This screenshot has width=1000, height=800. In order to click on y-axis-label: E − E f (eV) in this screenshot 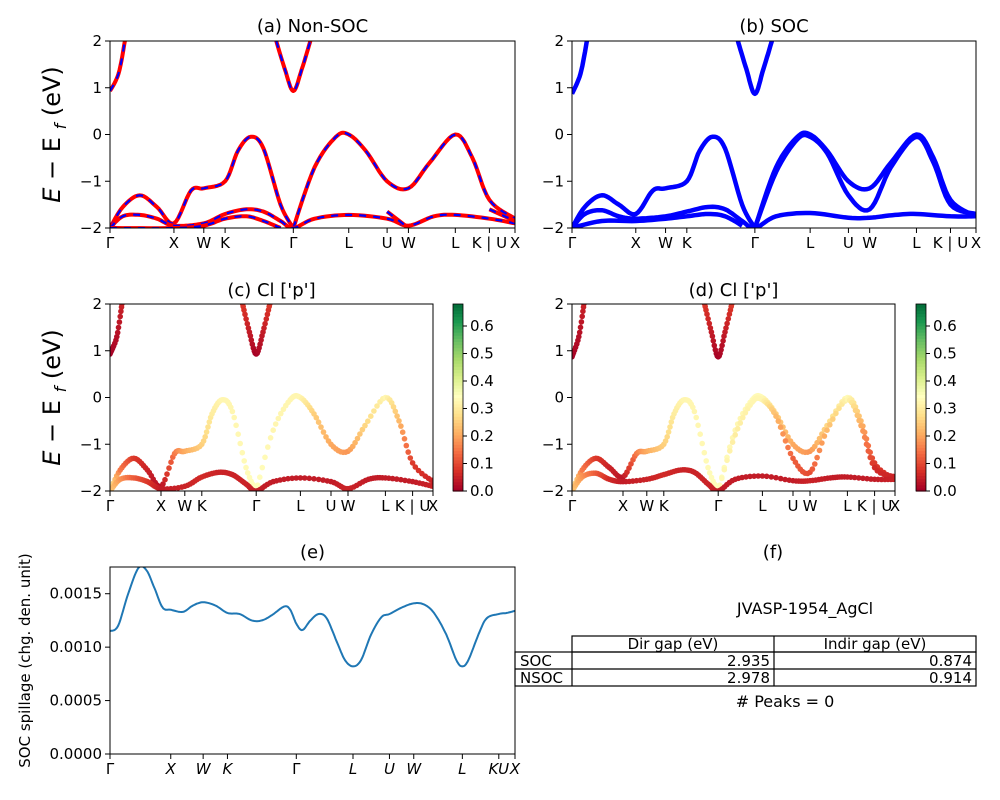, I will do `click(54, 397)`.